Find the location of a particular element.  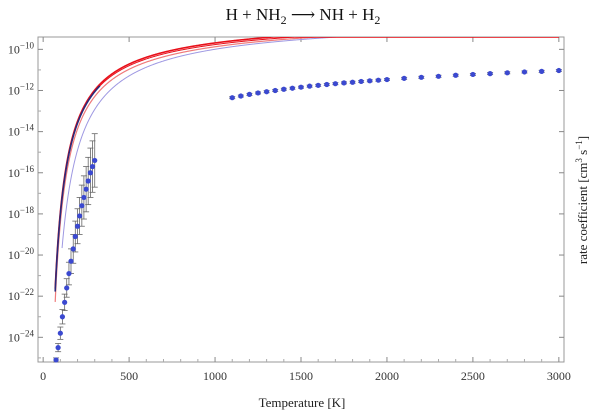

y-tick-label: 10−18 is located at coordinates (21, 213).